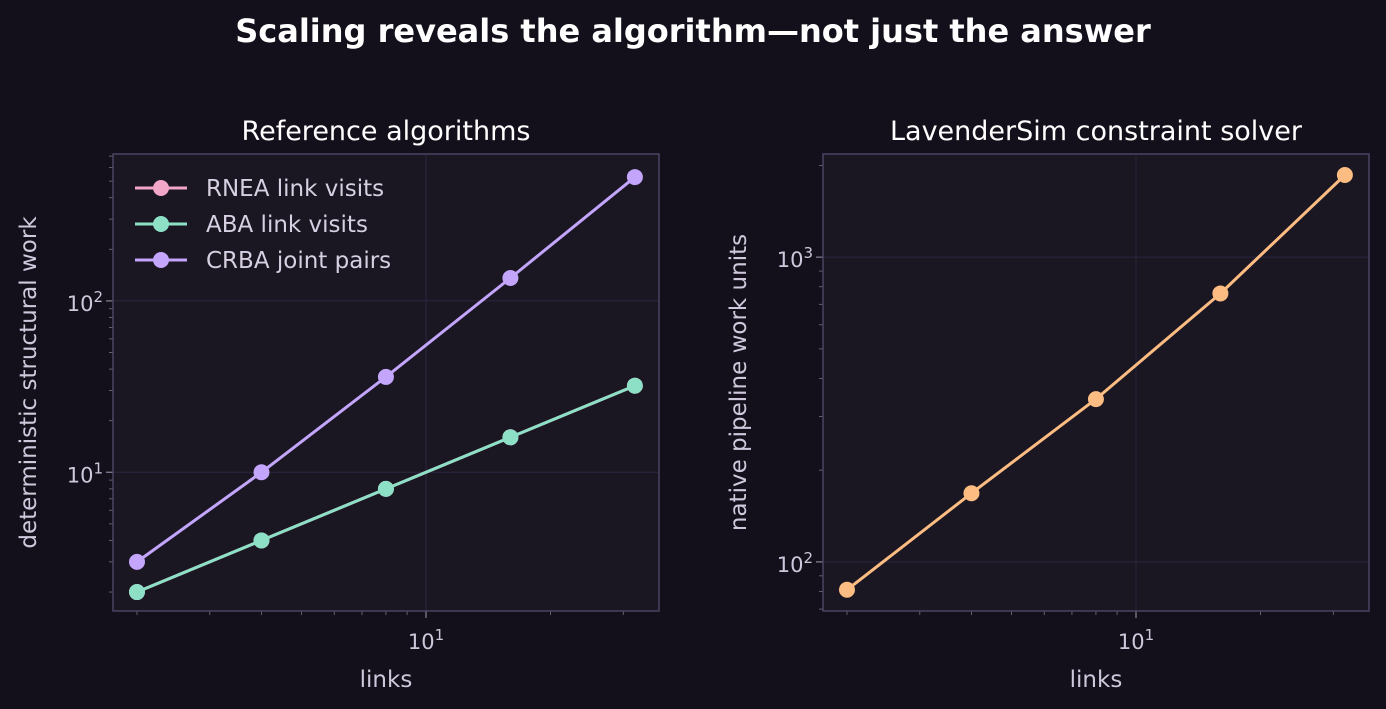  What do you see at coordinates (29, 382) in the screenshot?
I see `y-axis-label: deterministic structural work` at bounding box center [29, 382].